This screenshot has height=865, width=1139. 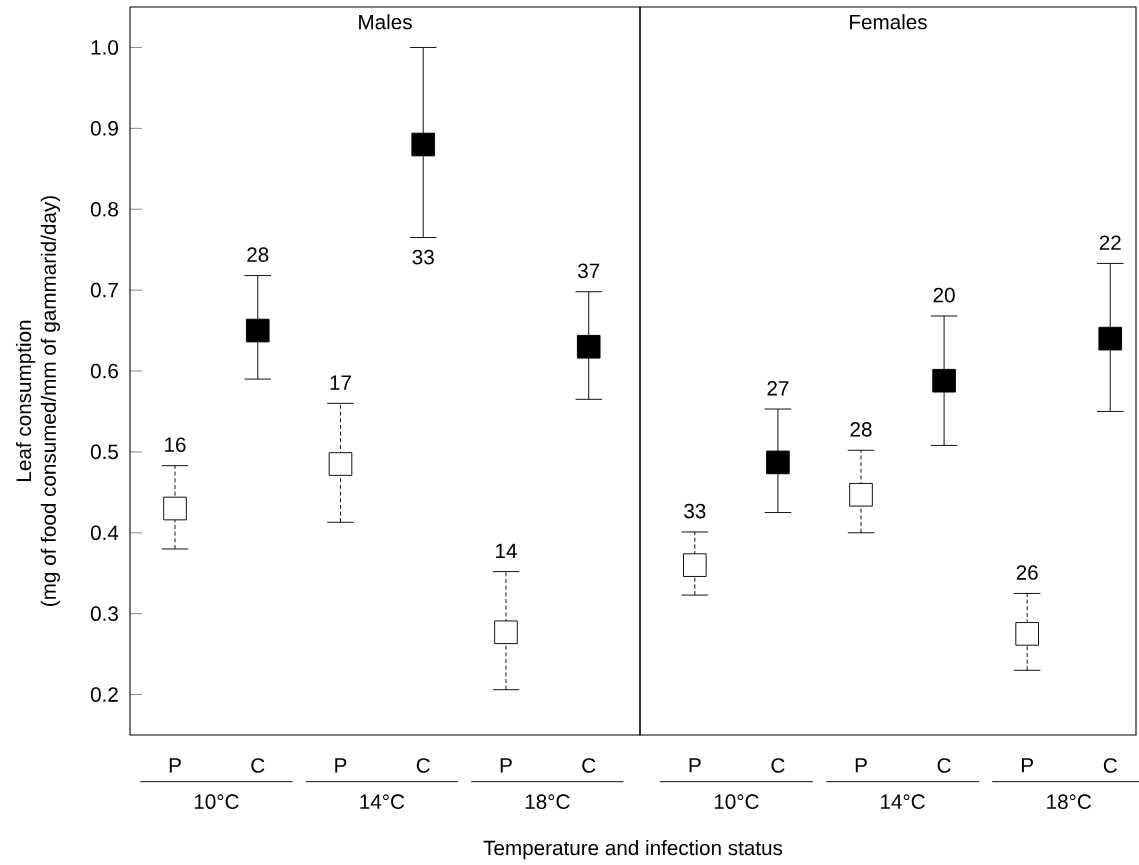 I want to click on y-tick-label: 0.6, so click(x=104, y=371).